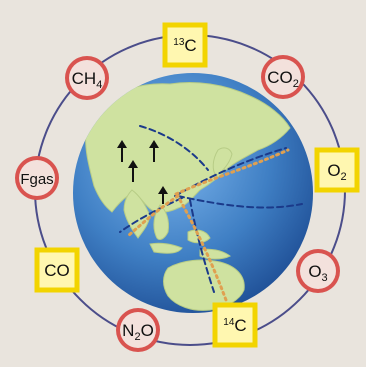 The image size is (366, 367). I want to click on japan-landmass, so click(222, 162).